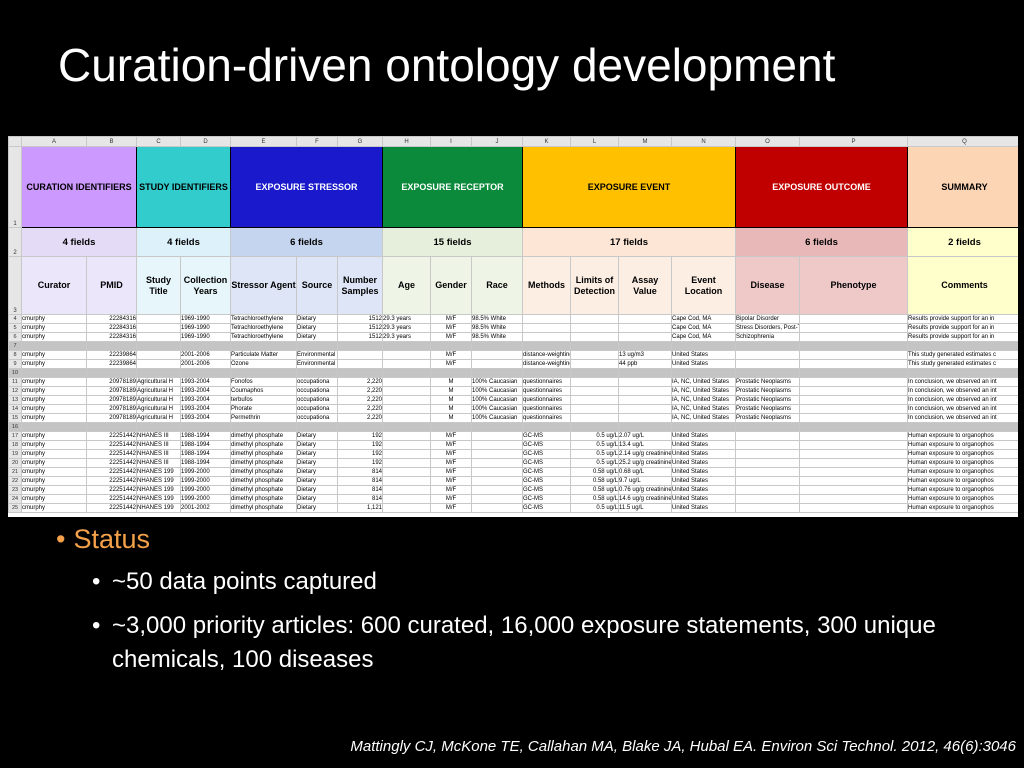 This screenshot has height=768, width=1024. I want to click on column-letter: O, so click(767, 141).